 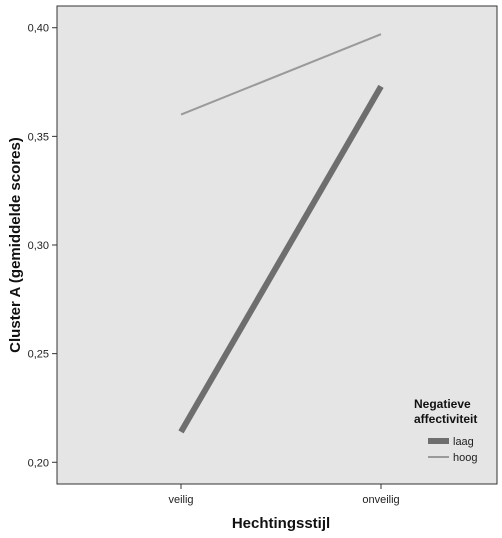 I want to click on legend-title-line2: affectiviteit, so click(x=445, y=419).